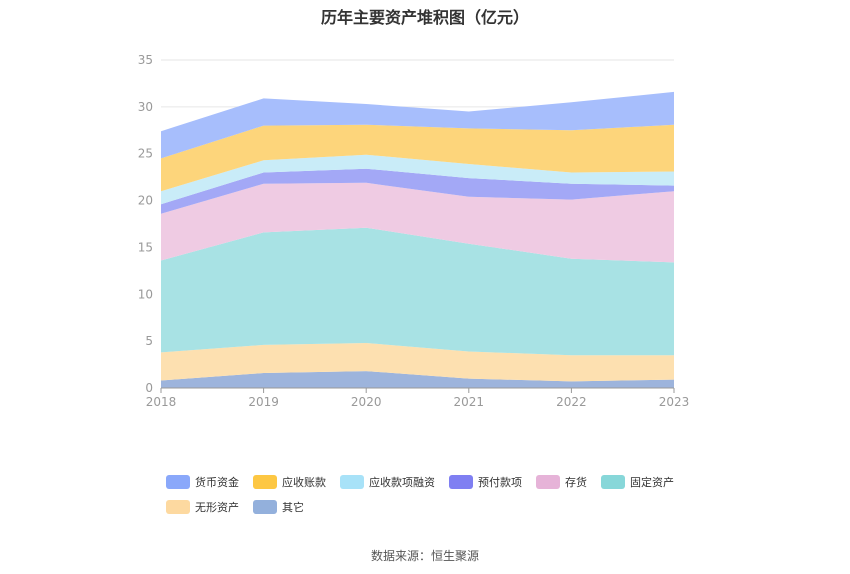  What do you see at coordinates (145, 247) in the screenshot?
I see `y-tick-label: 15` at bounding box center [145, 247].